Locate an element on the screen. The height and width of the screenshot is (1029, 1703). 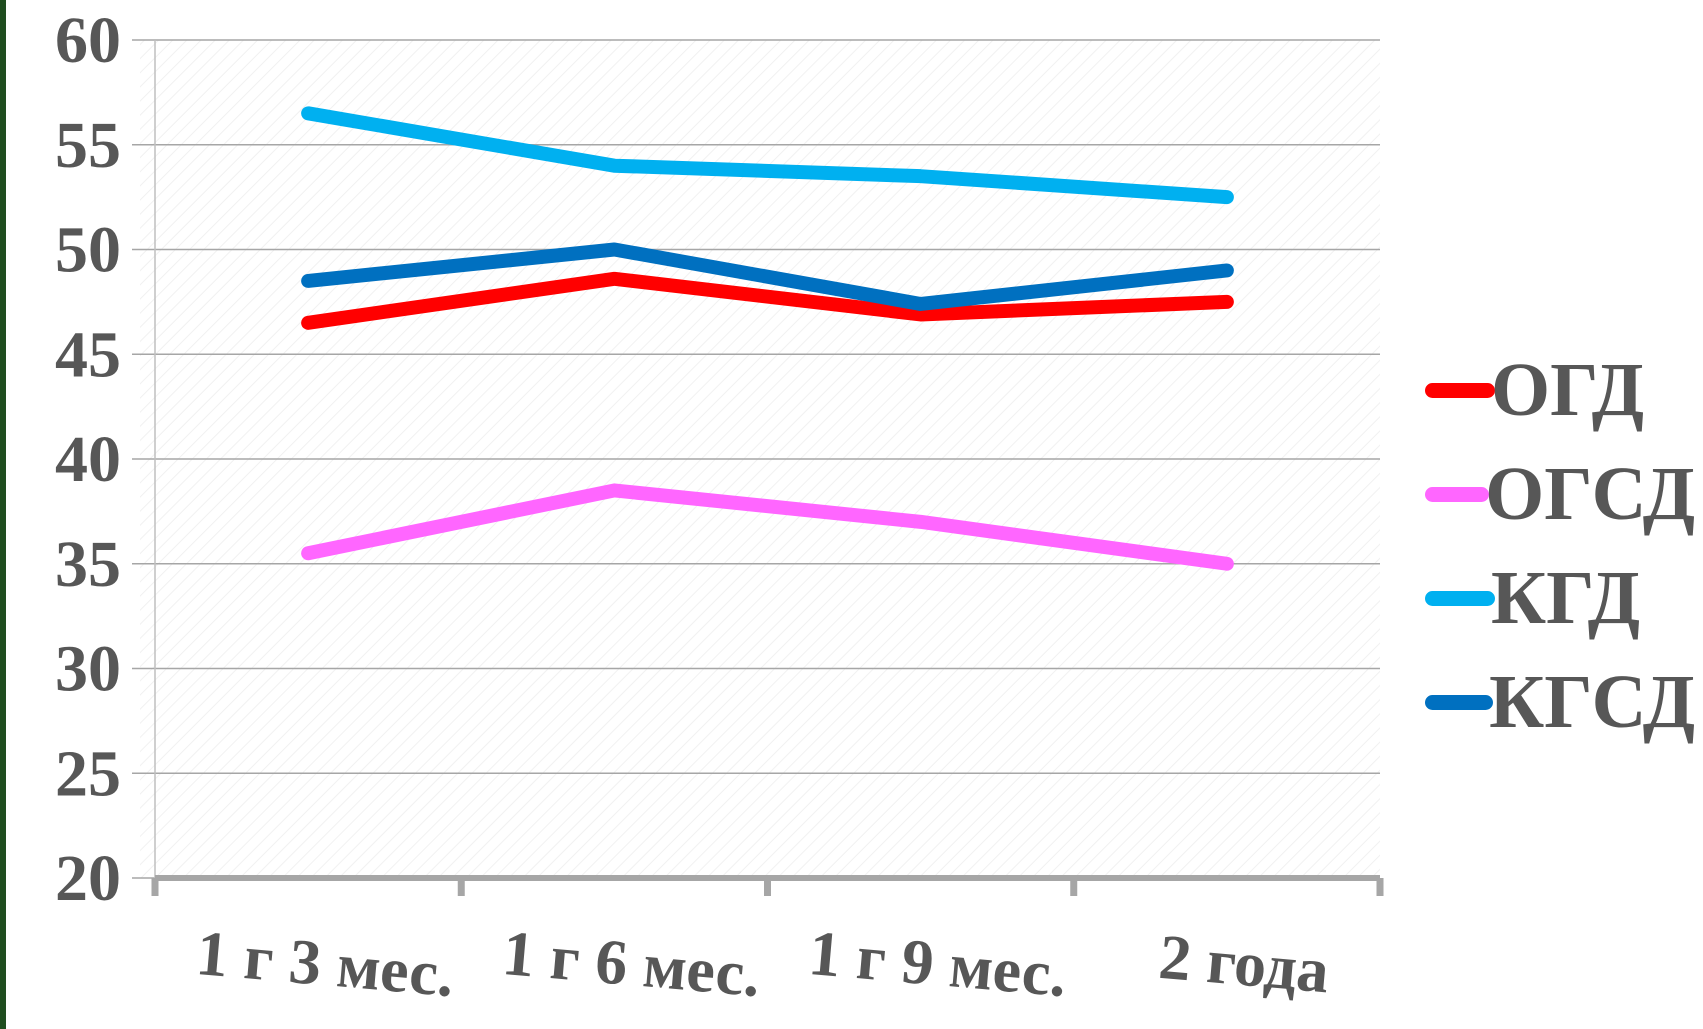
legend-item: ОГД is located at coordinates (1560, 390).